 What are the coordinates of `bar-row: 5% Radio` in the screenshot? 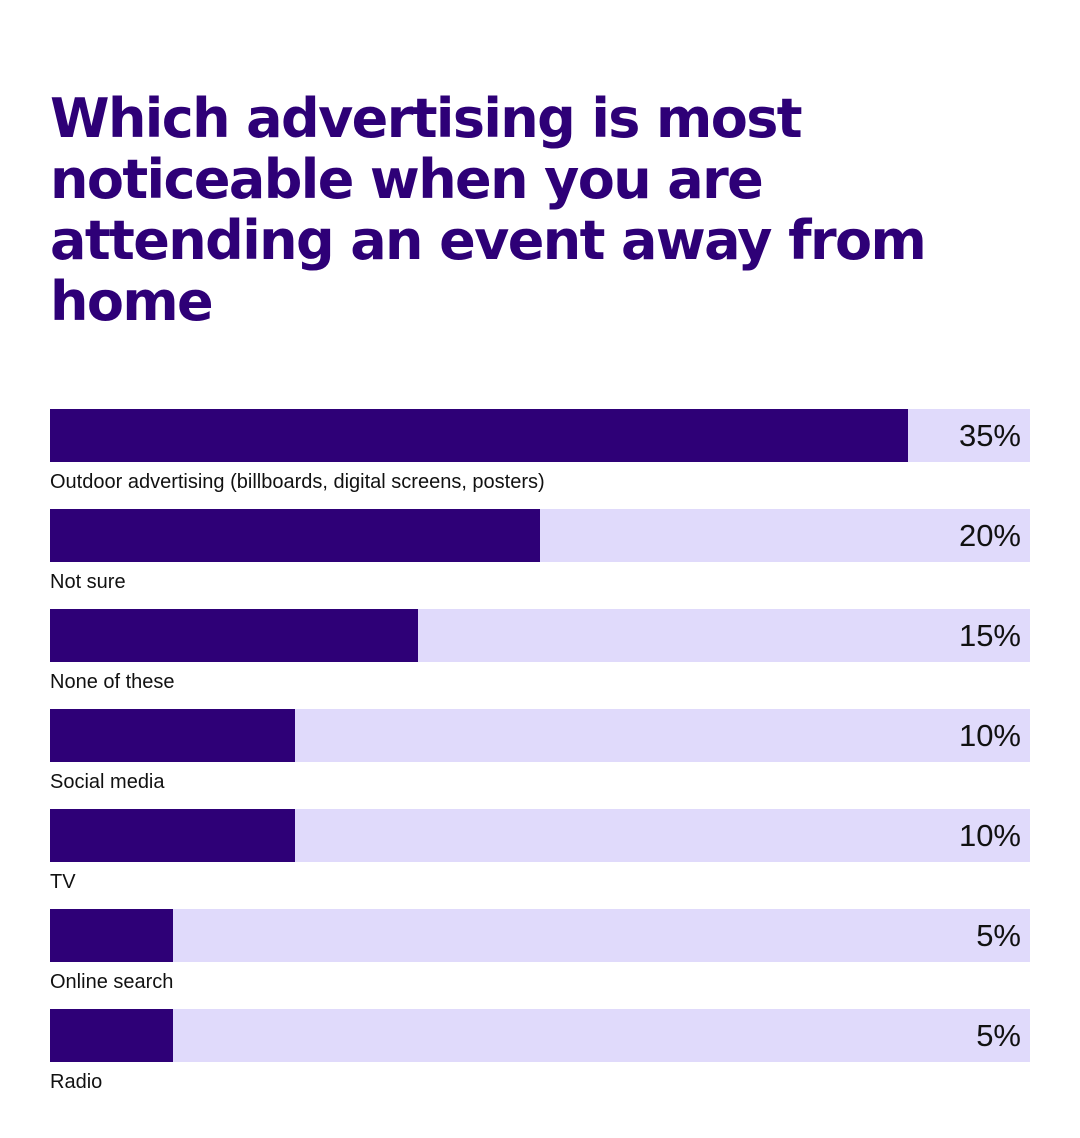 It's located at (540, 1059).